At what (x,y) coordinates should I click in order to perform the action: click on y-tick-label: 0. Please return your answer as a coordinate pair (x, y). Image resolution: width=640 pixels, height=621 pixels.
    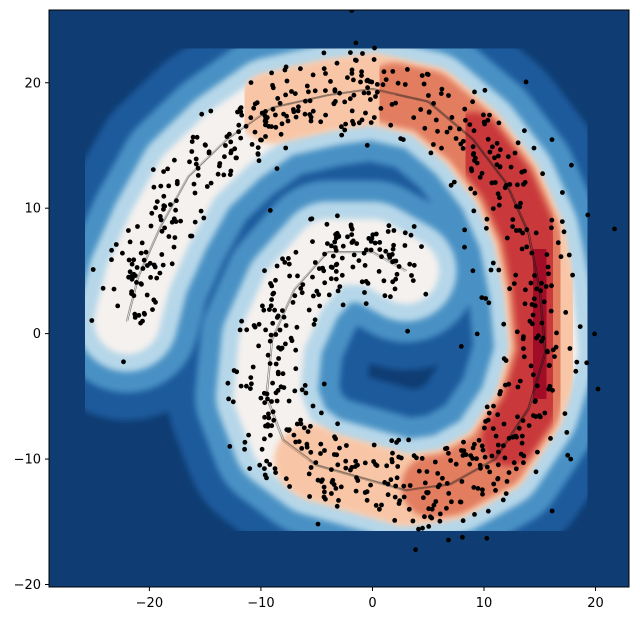
    Looking at the image, I should click on (37, 334).